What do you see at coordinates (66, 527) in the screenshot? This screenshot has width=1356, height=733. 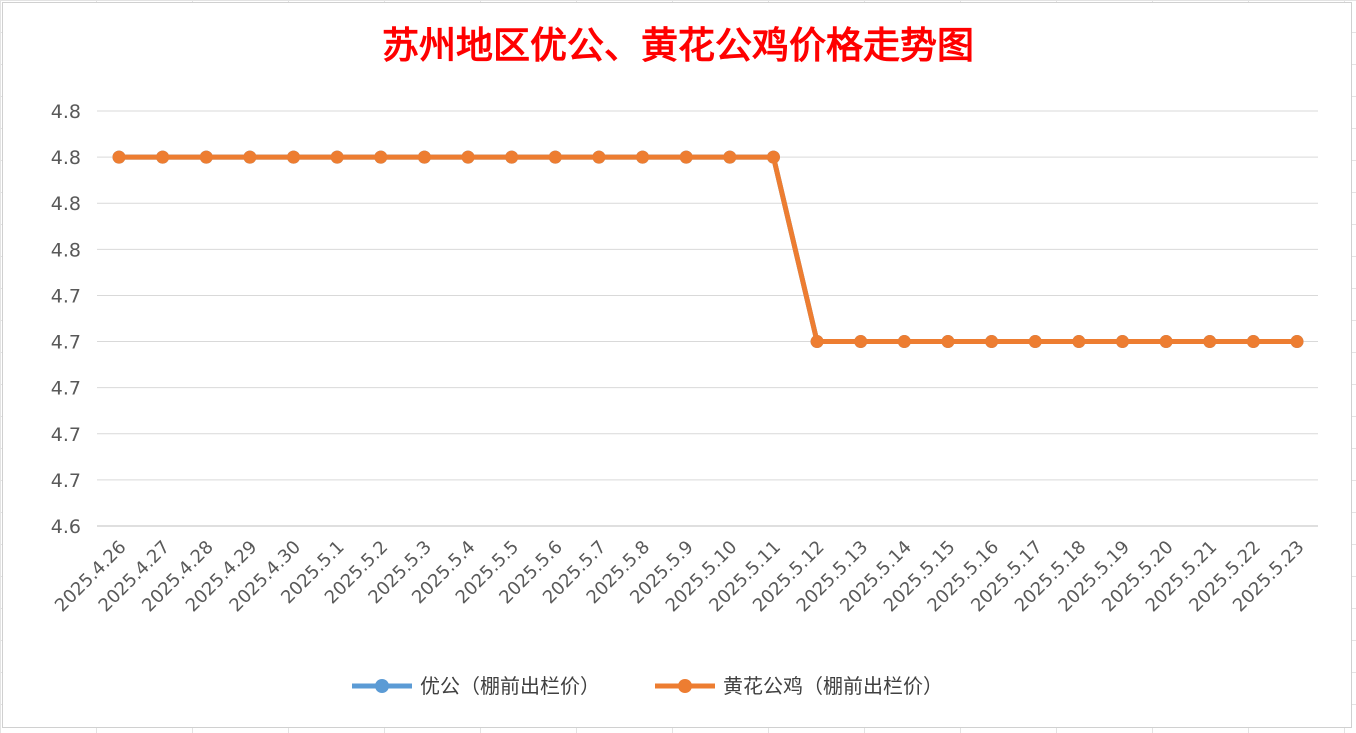 I see `y-tick-label: 4.6` at bounding box center [66, 527].